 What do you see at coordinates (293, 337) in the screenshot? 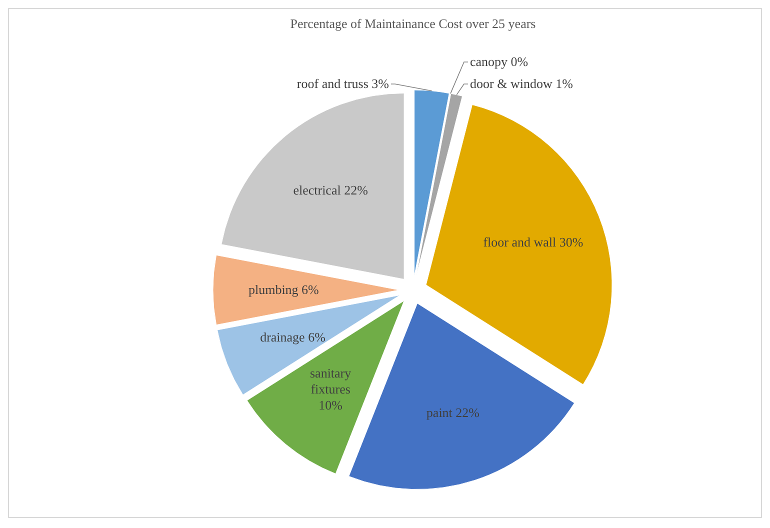
I see `slice-label: drainage 6%` at bounding box center [293, 337].